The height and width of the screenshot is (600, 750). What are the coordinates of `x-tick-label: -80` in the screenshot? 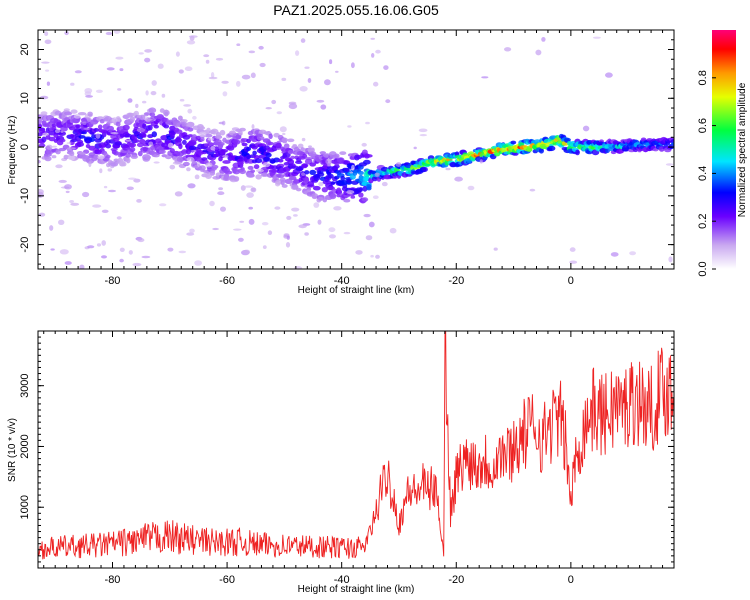 It's located at (113, 580).